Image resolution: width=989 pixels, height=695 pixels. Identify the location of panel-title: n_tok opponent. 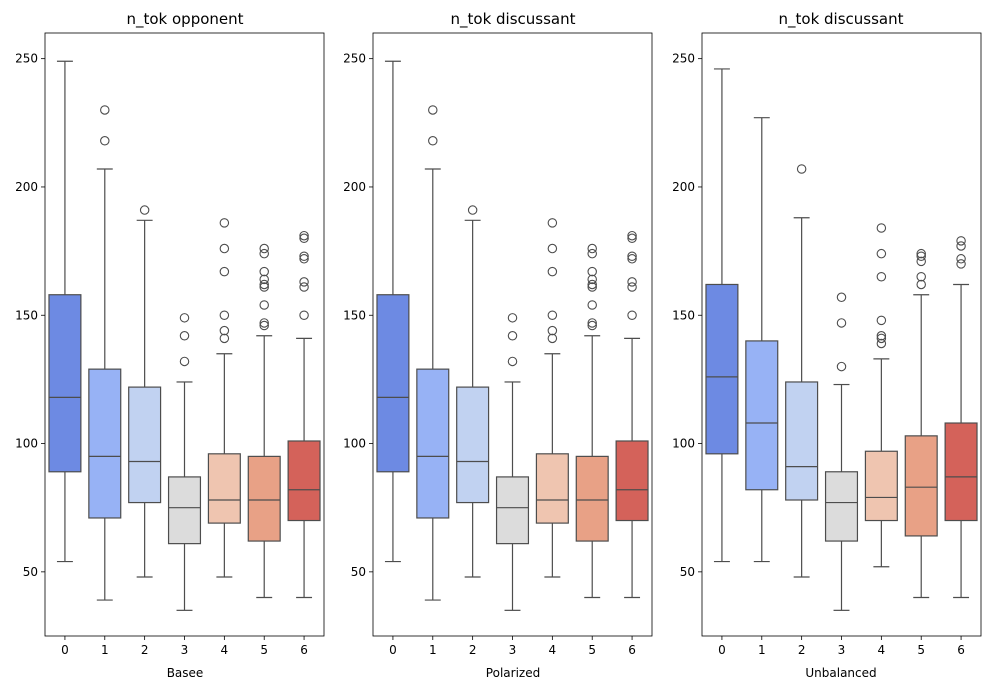
(184, 19).